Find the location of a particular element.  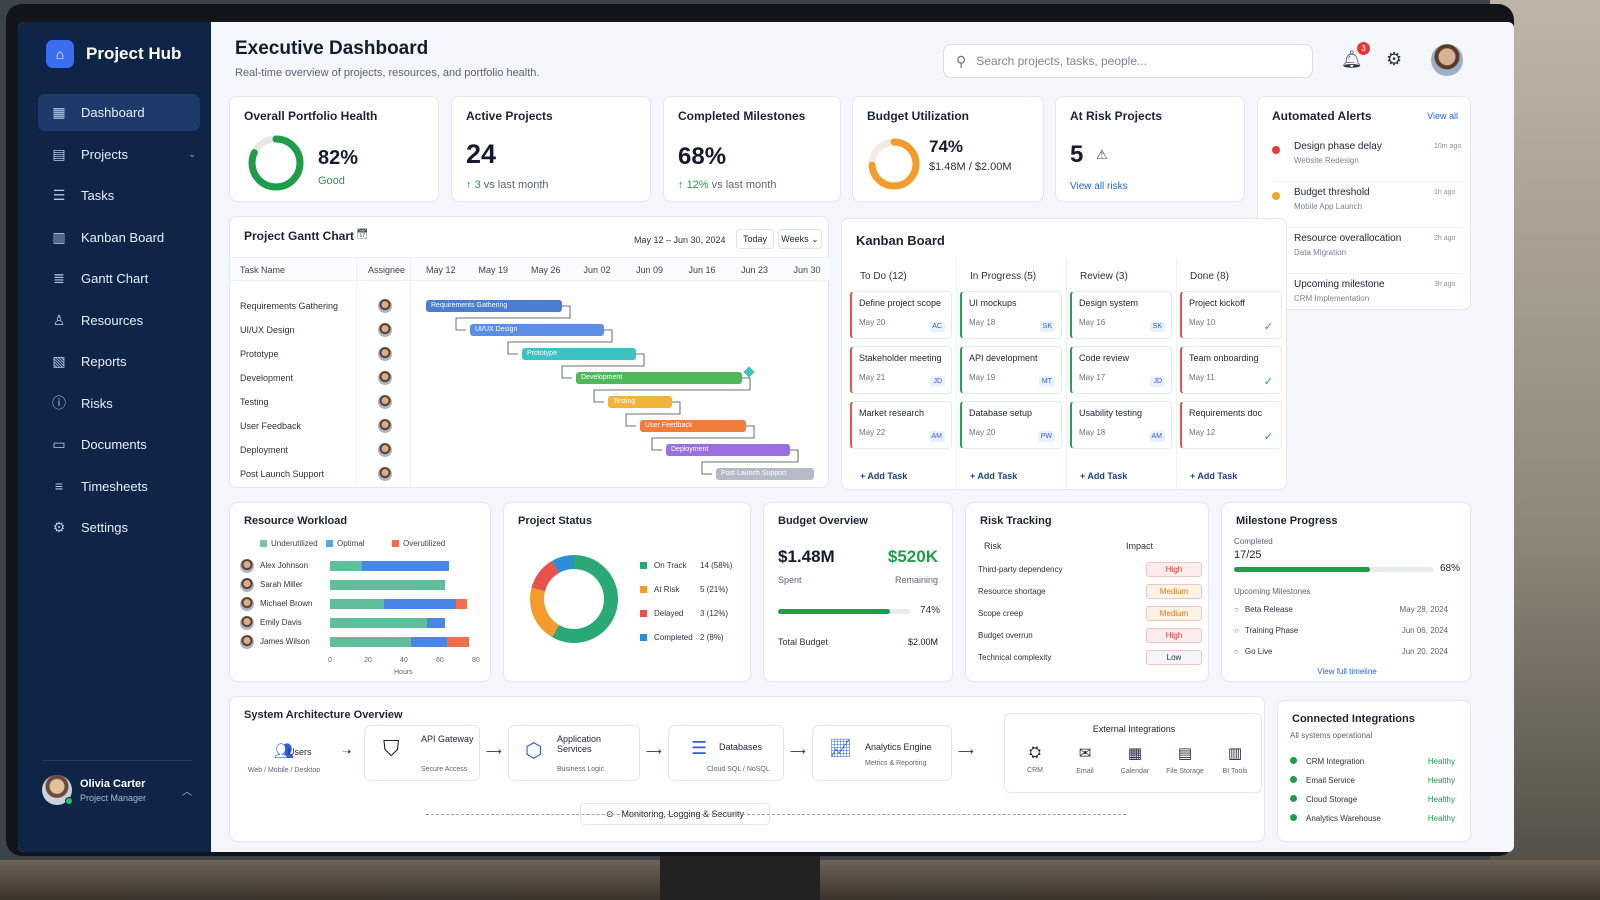

kanban-card: Define project scope May 20 AC is located at coordinates (901, 315).